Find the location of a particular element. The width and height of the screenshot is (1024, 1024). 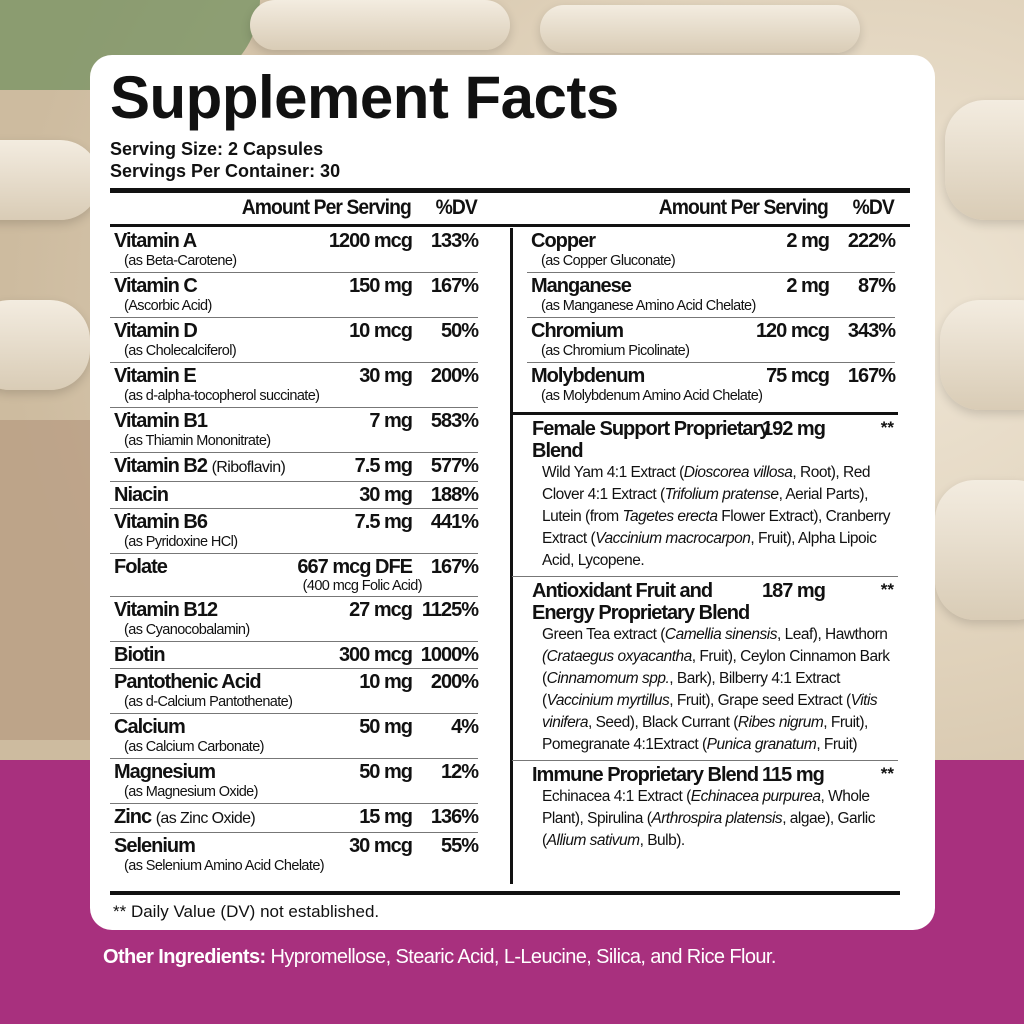

nutrient-name-text: Molybdenum is located at coordinates (588, 376).